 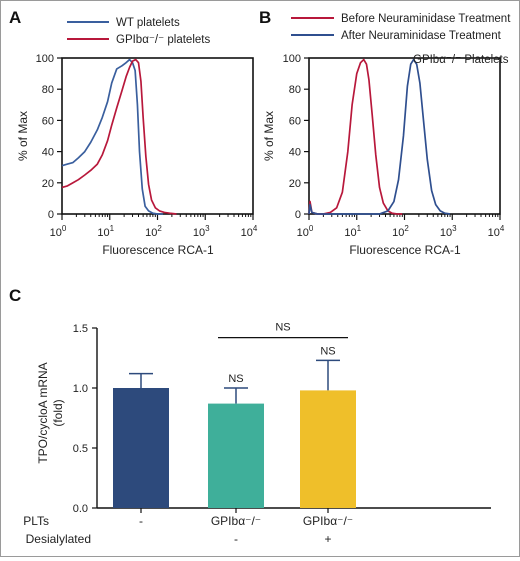 I want to click on panel-c-plts-value-2: GPIbα⁻/⁻, so click(x=328, y=521).